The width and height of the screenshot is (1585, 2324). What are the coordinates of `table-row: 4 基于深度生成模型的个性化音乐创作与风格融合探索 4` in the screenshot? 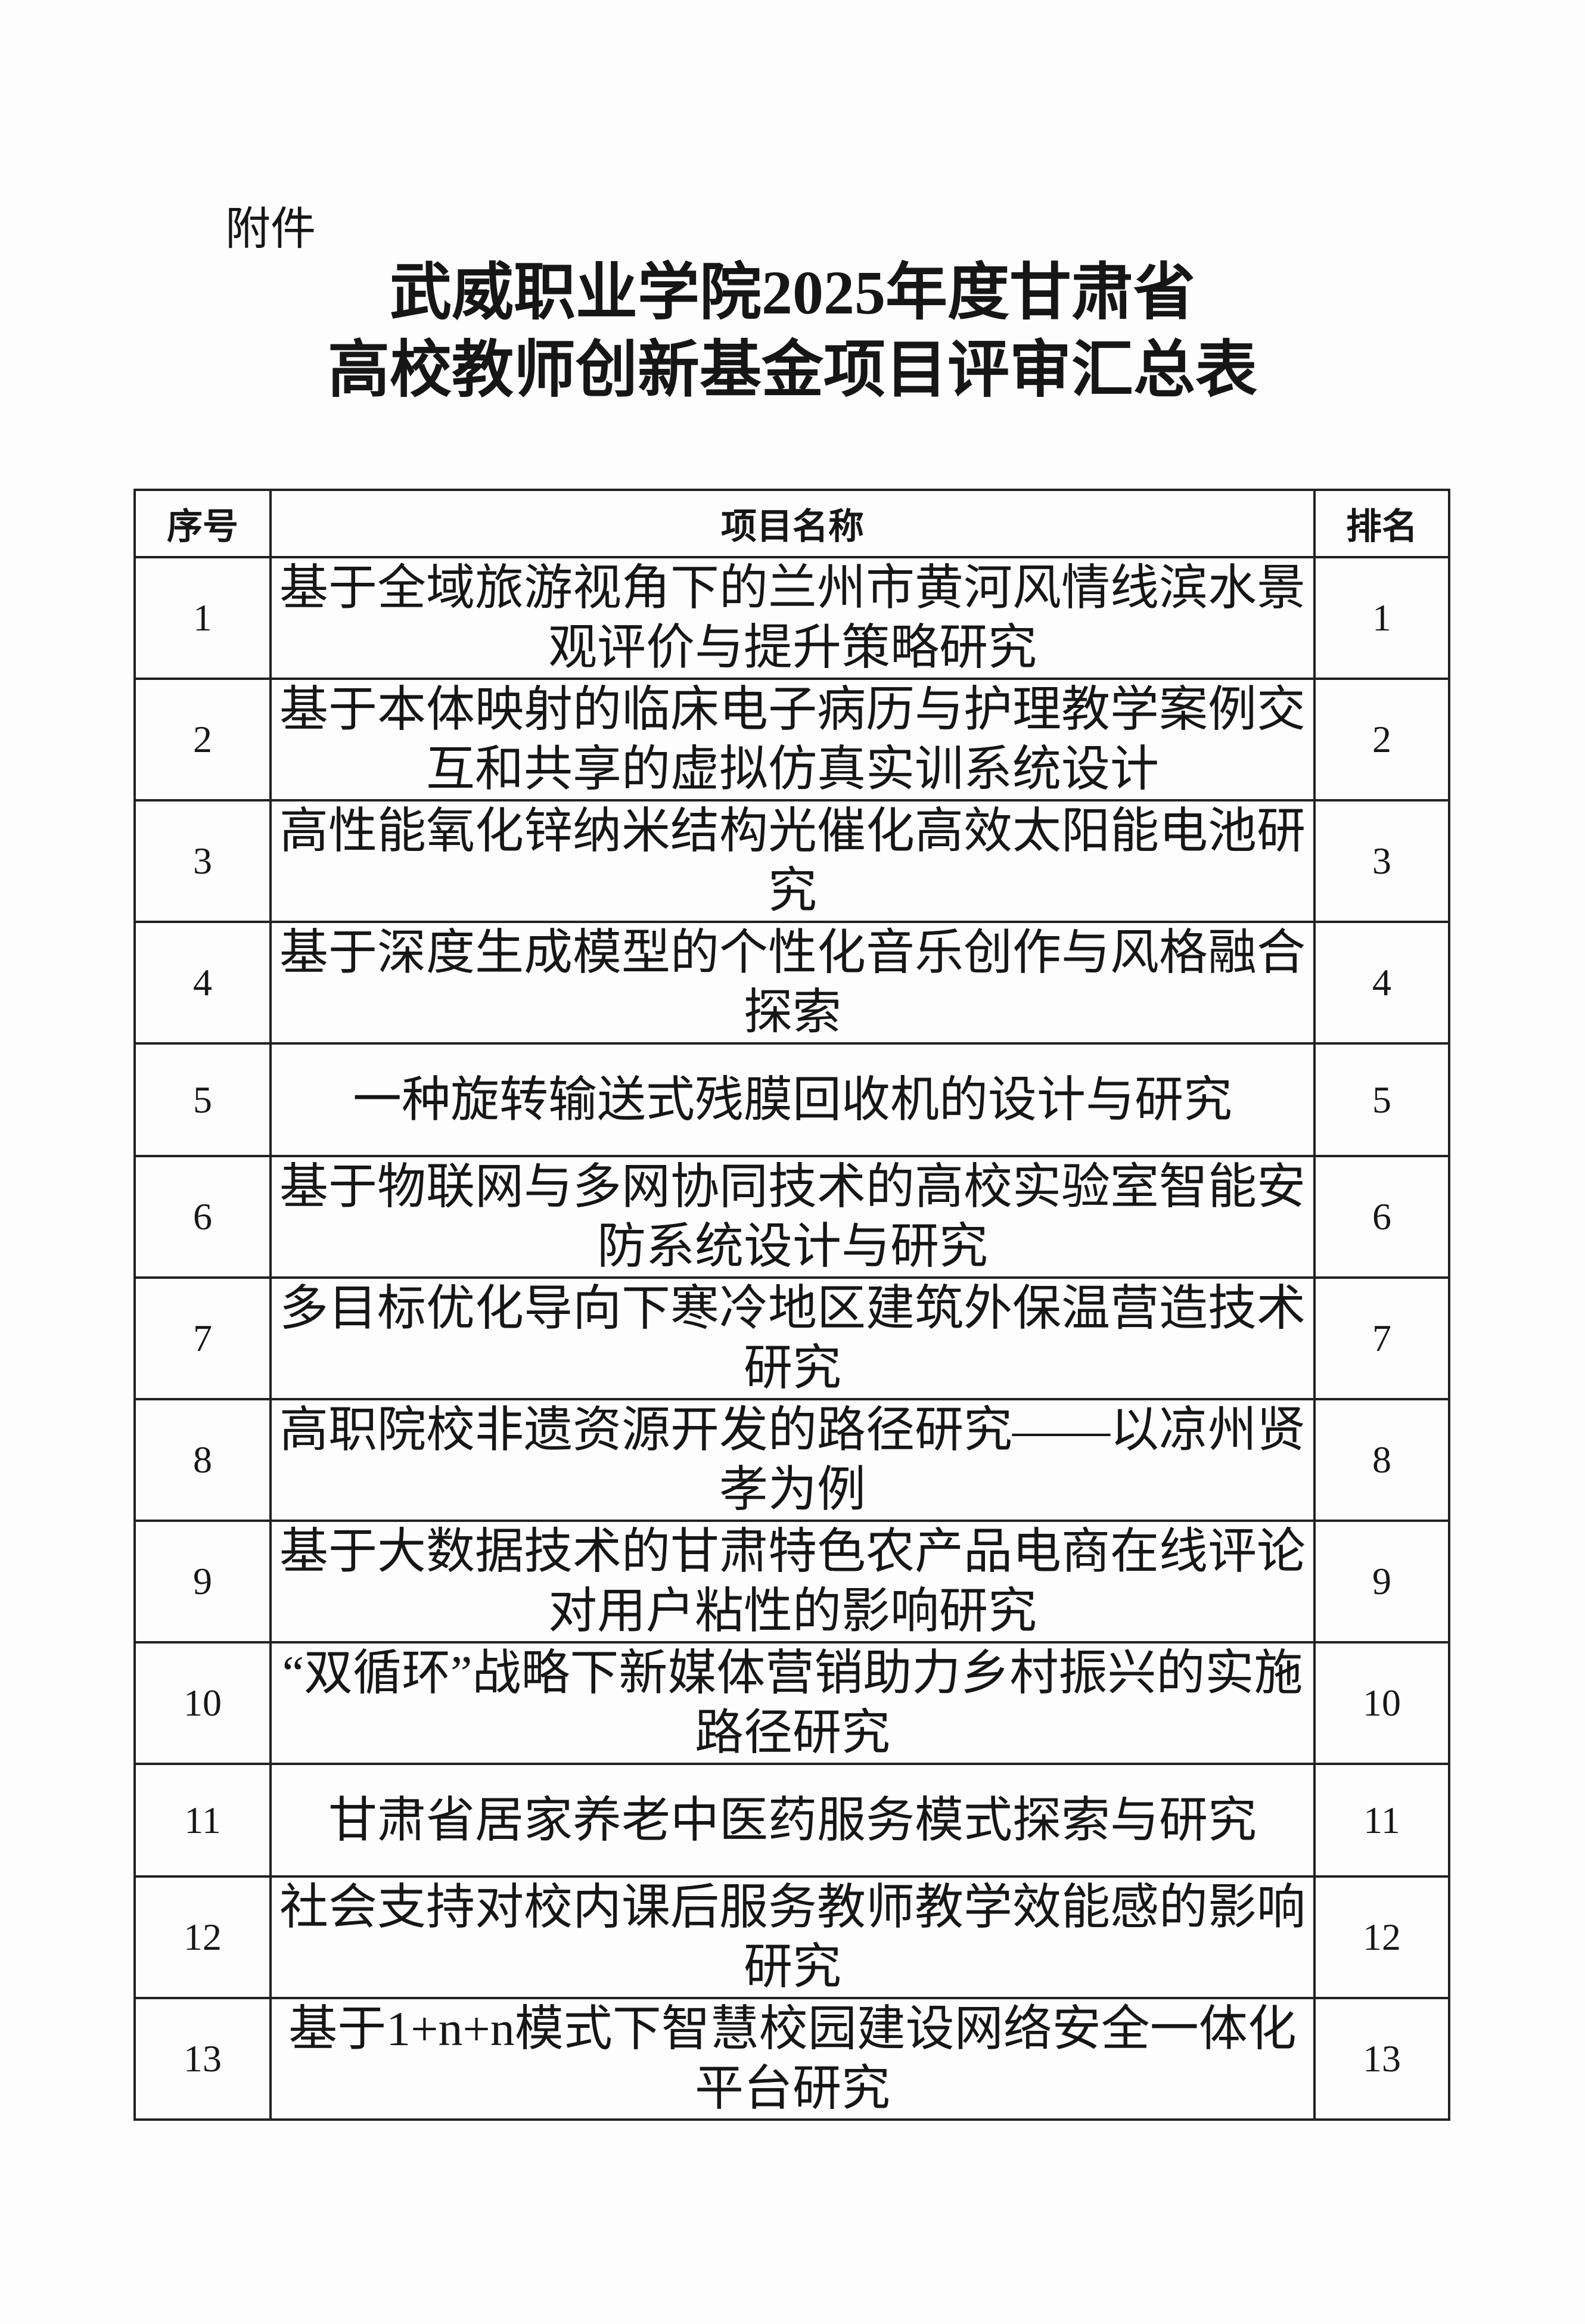 It's located at (791, 983).